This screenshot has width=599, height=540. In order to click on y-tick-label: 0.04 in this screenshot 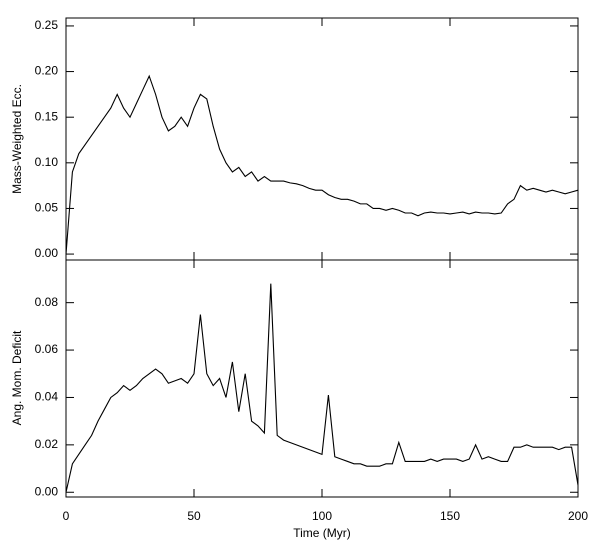, I will do `click(47, 397)`.